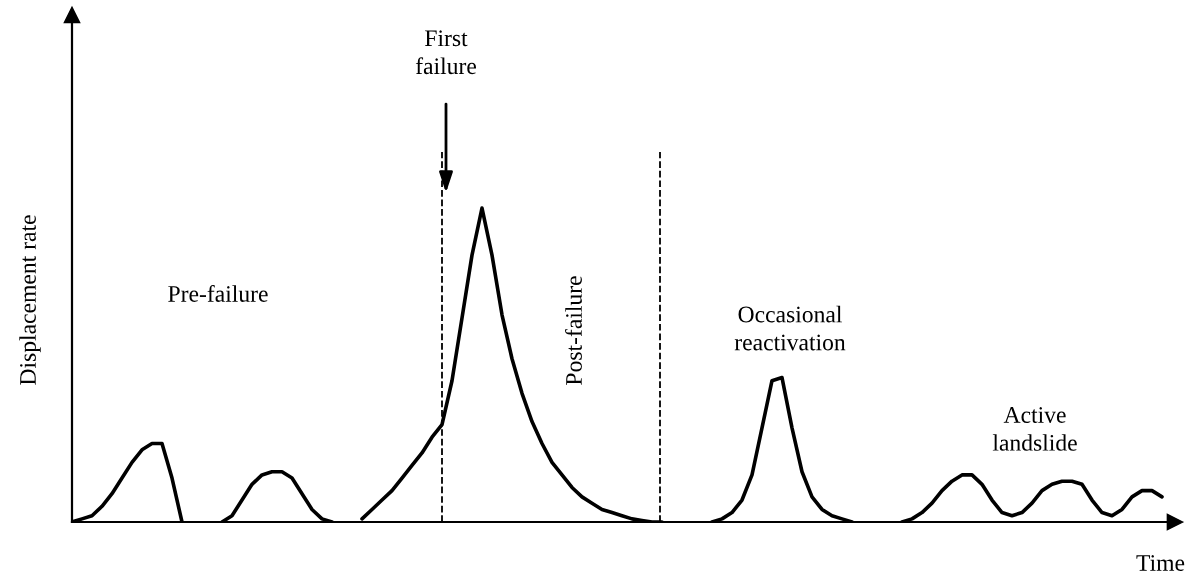 The width and height of the screenshot is (1188, 582). I want to click on x-axis-title: Time, so click(1160, 563).